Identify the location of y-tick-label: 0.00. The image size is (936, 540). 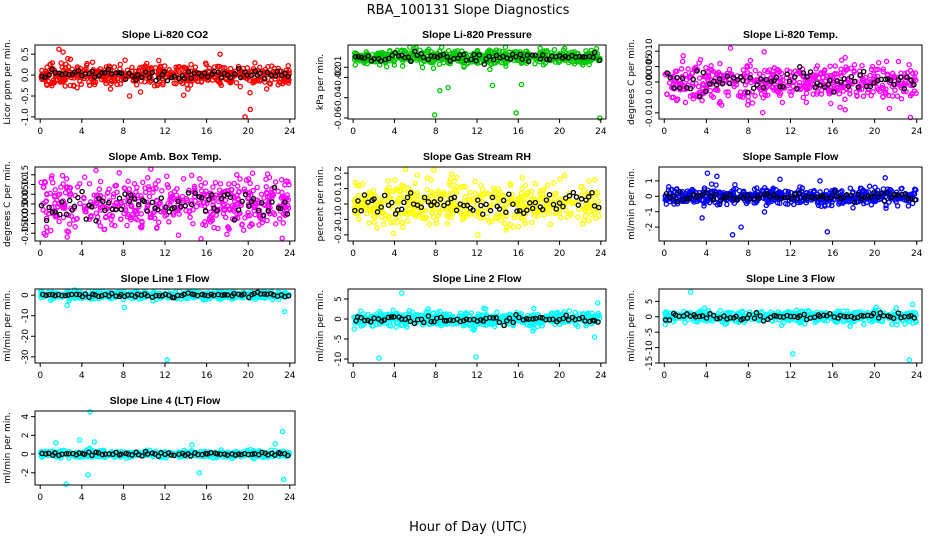
(26, 204).